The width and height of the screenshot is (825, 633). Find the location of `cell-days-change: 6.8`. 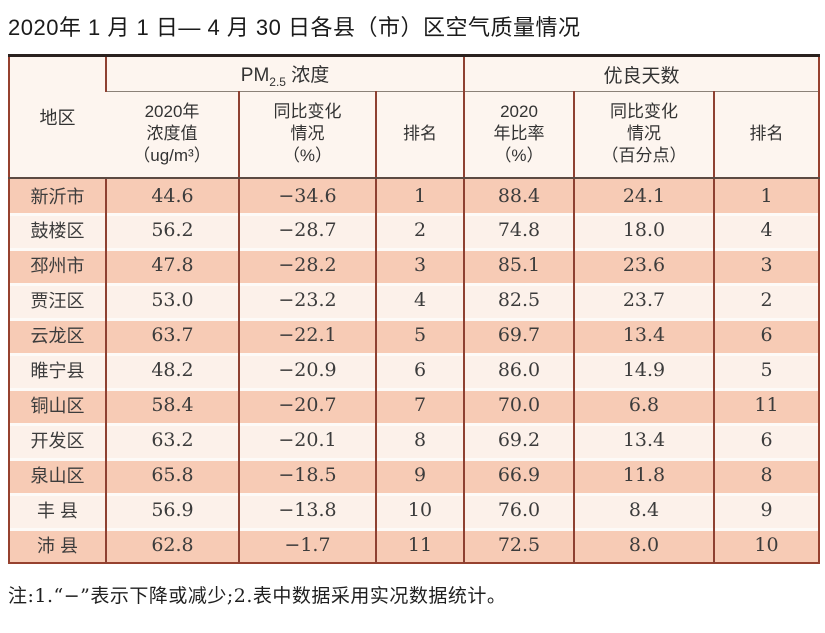

cell-days-change: 6.8 is located at coordinates (643, 405).